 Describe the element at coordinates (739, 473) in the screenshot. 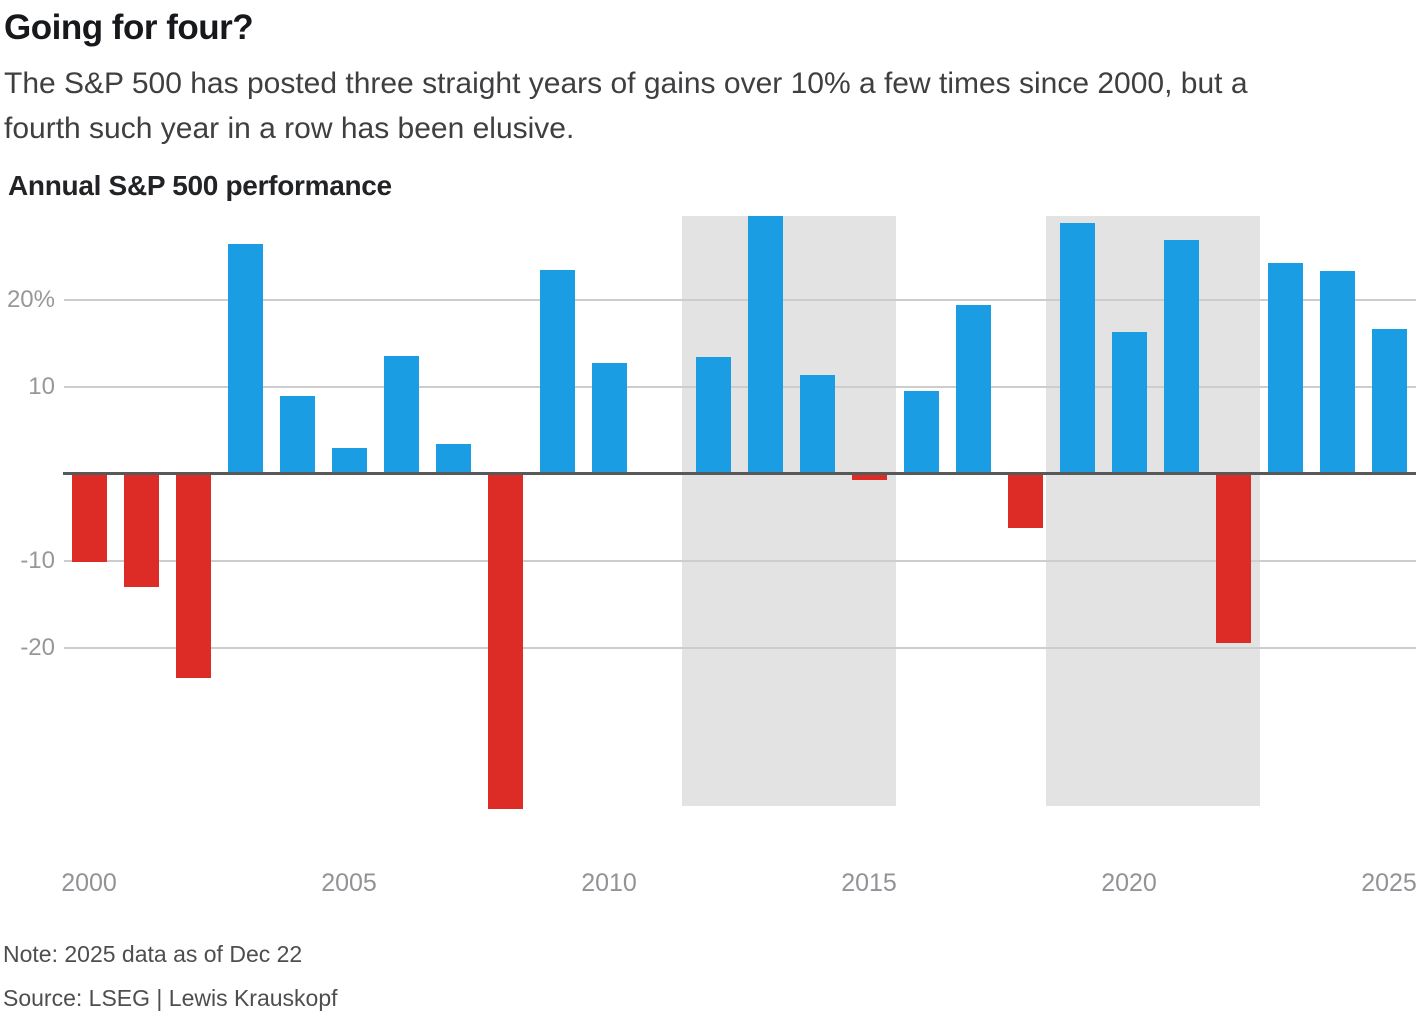

I see `x-axis-line` at that location.